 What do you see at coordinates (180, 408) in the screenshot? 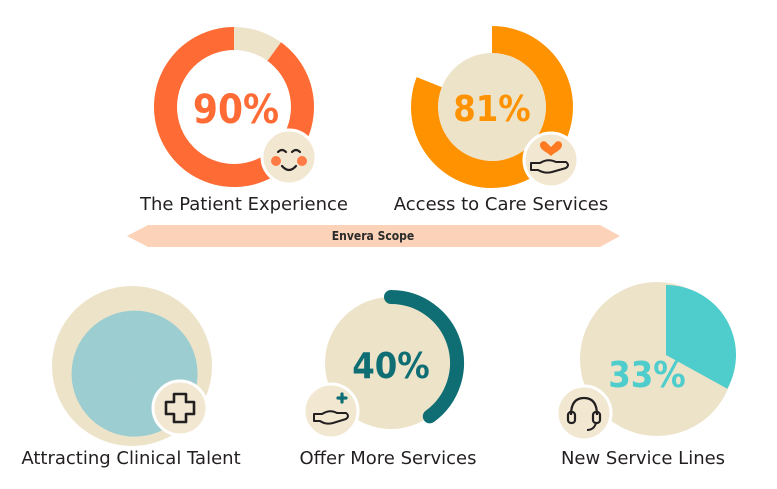
I see `medical-cross-icon` at bounding box center [180, 408].